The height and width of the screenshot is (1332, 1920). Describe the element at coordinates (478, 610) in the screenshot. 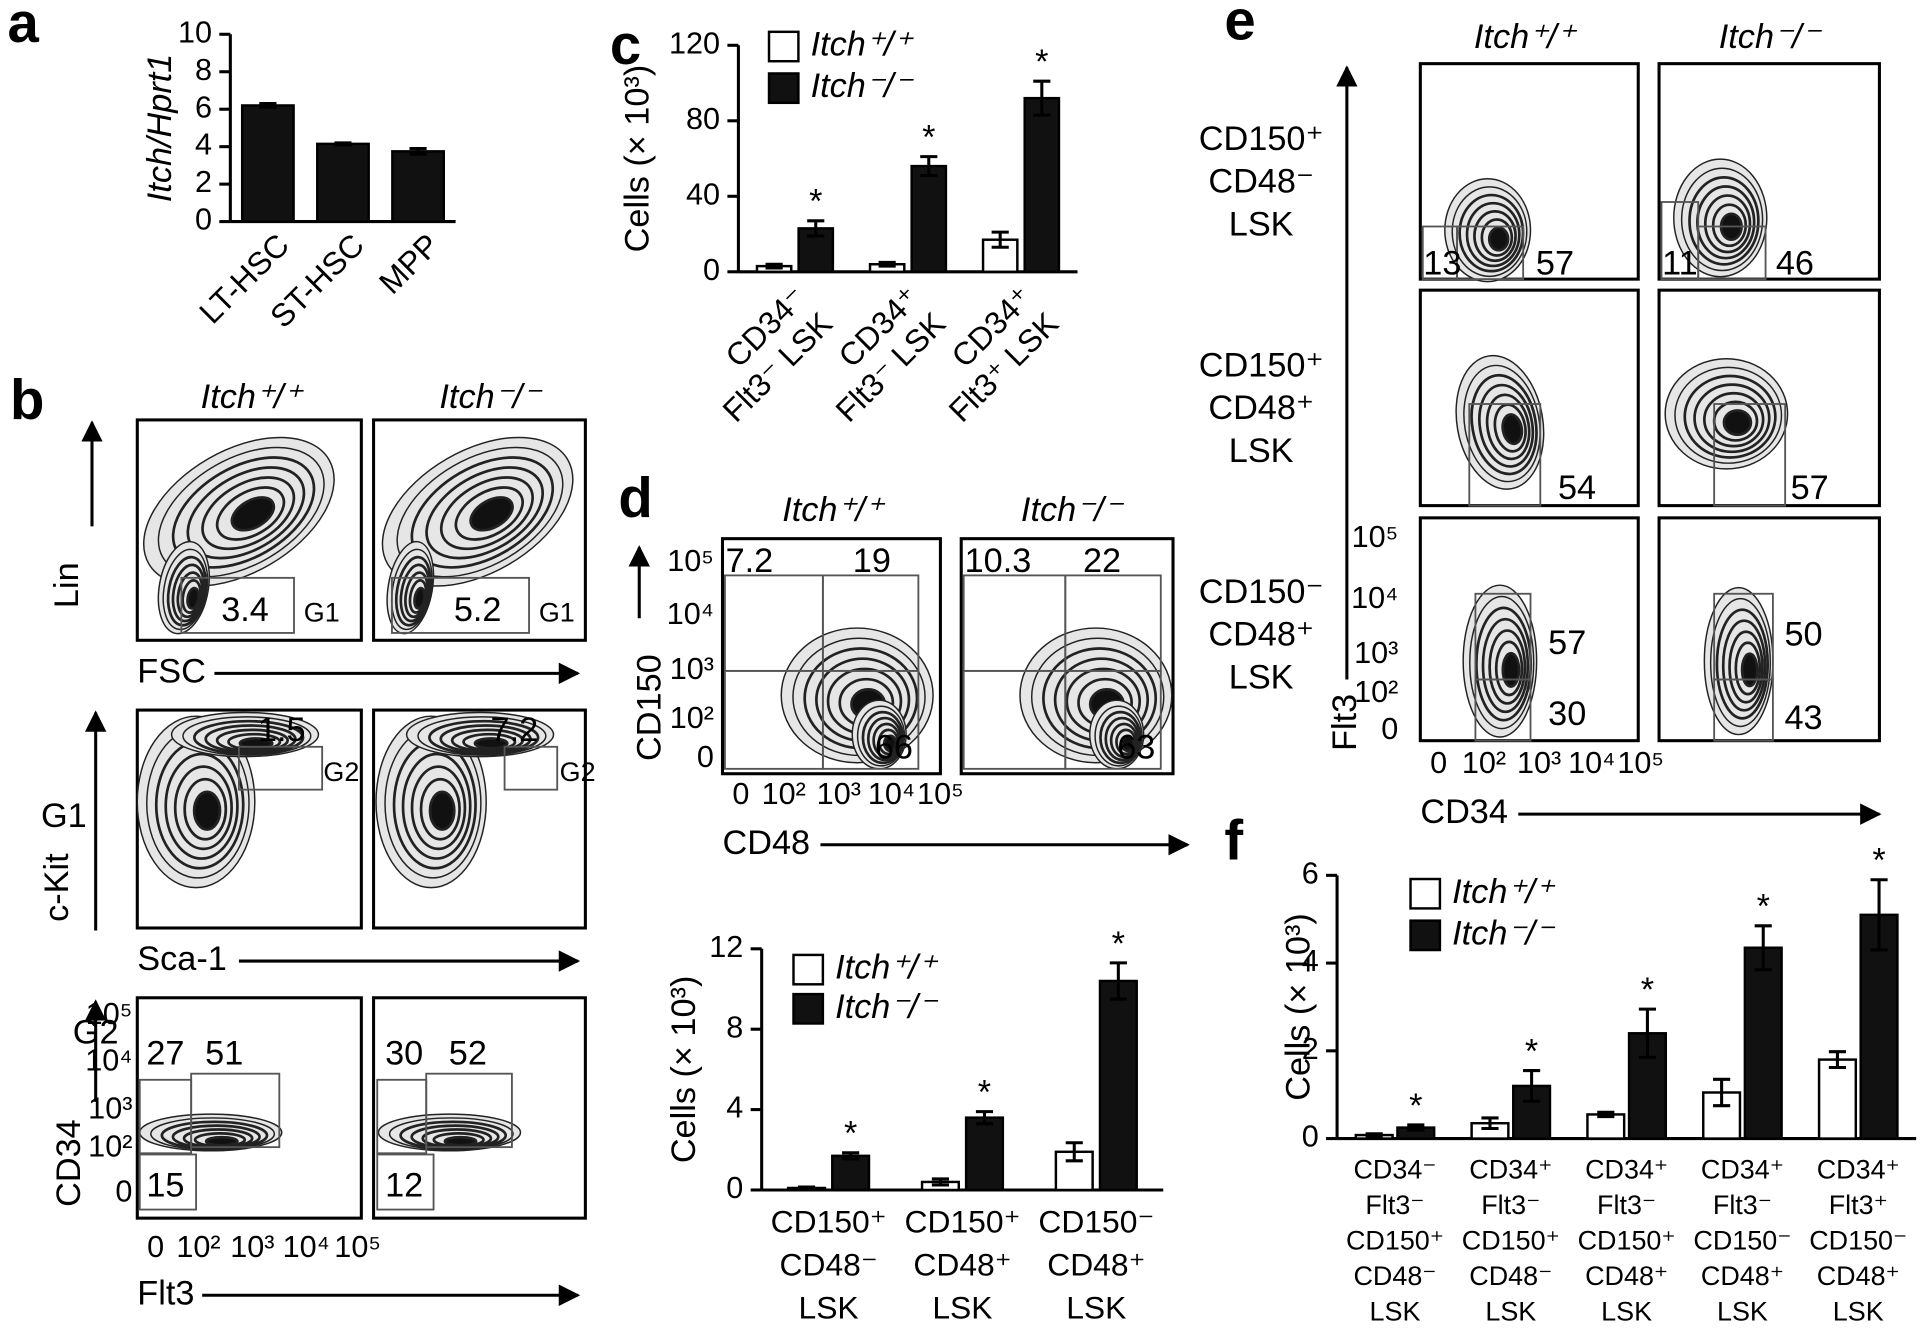

I see `gate-percentage: 5.2` at that location.